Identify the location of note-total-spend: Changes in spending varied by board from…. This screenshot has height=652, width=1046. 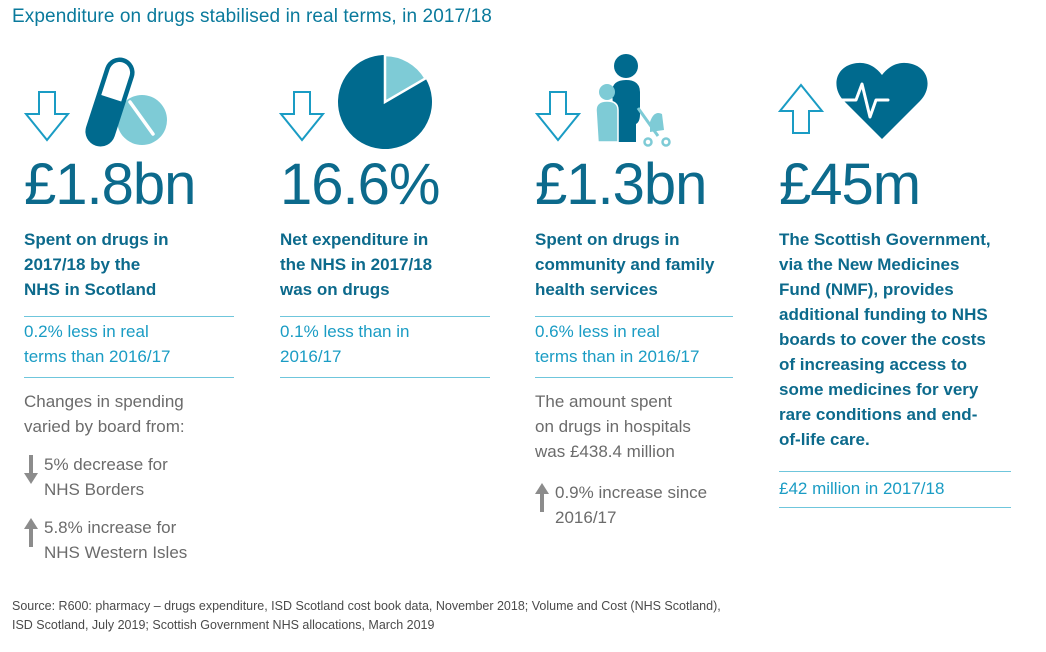
(104, 414).